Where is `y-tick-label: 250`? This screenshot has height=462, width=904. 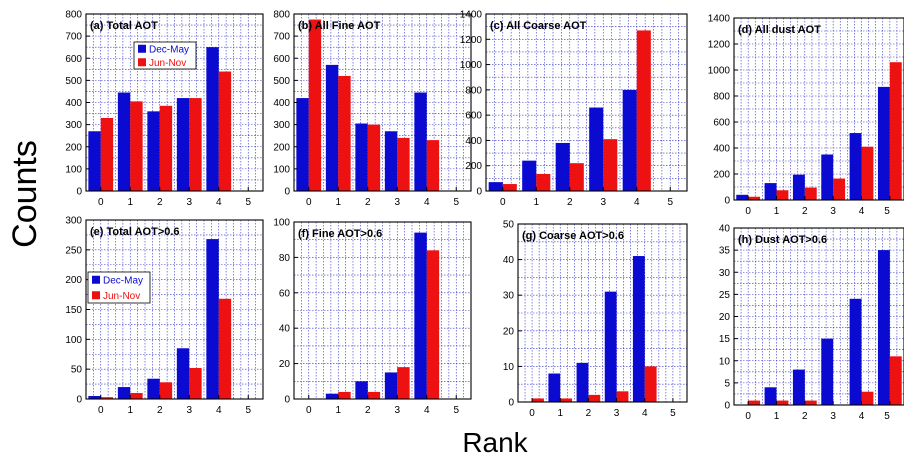
y-tick-label: 250 is located at coordinates (73, 250).